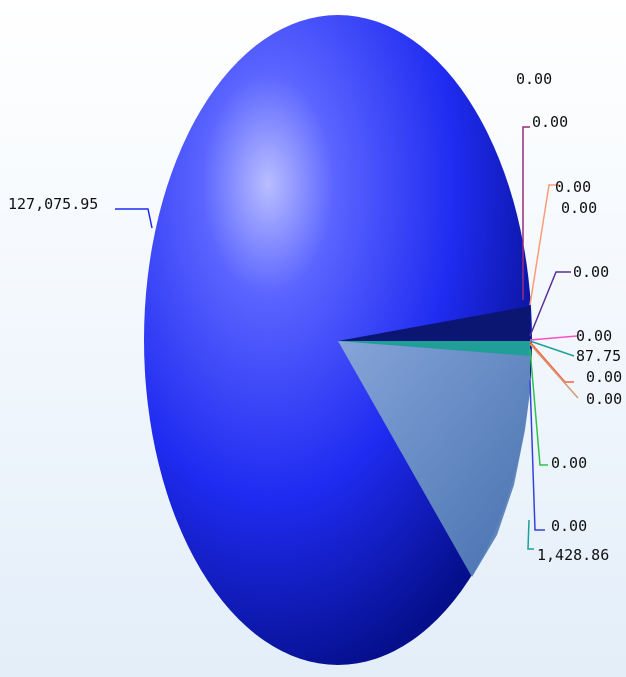 This screenshot has height=677, width=626. What do you see at coordinates (573, 555) in the screenshot?
I see `slice-label-12: 1,428.86` at bounding box center [573, 555].